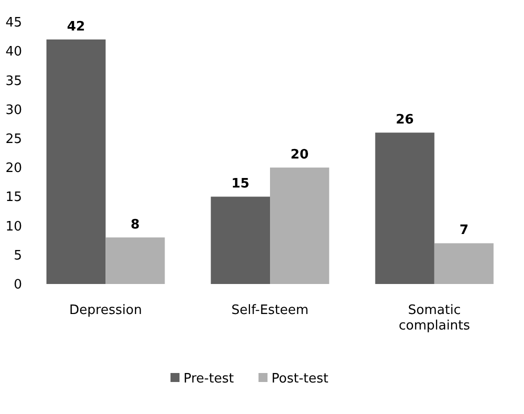 This screenshot has height=414, width=524. Describe the element at coordinates (13, 23) in the screenshot. I see `y-tick-label: 45` at that location.